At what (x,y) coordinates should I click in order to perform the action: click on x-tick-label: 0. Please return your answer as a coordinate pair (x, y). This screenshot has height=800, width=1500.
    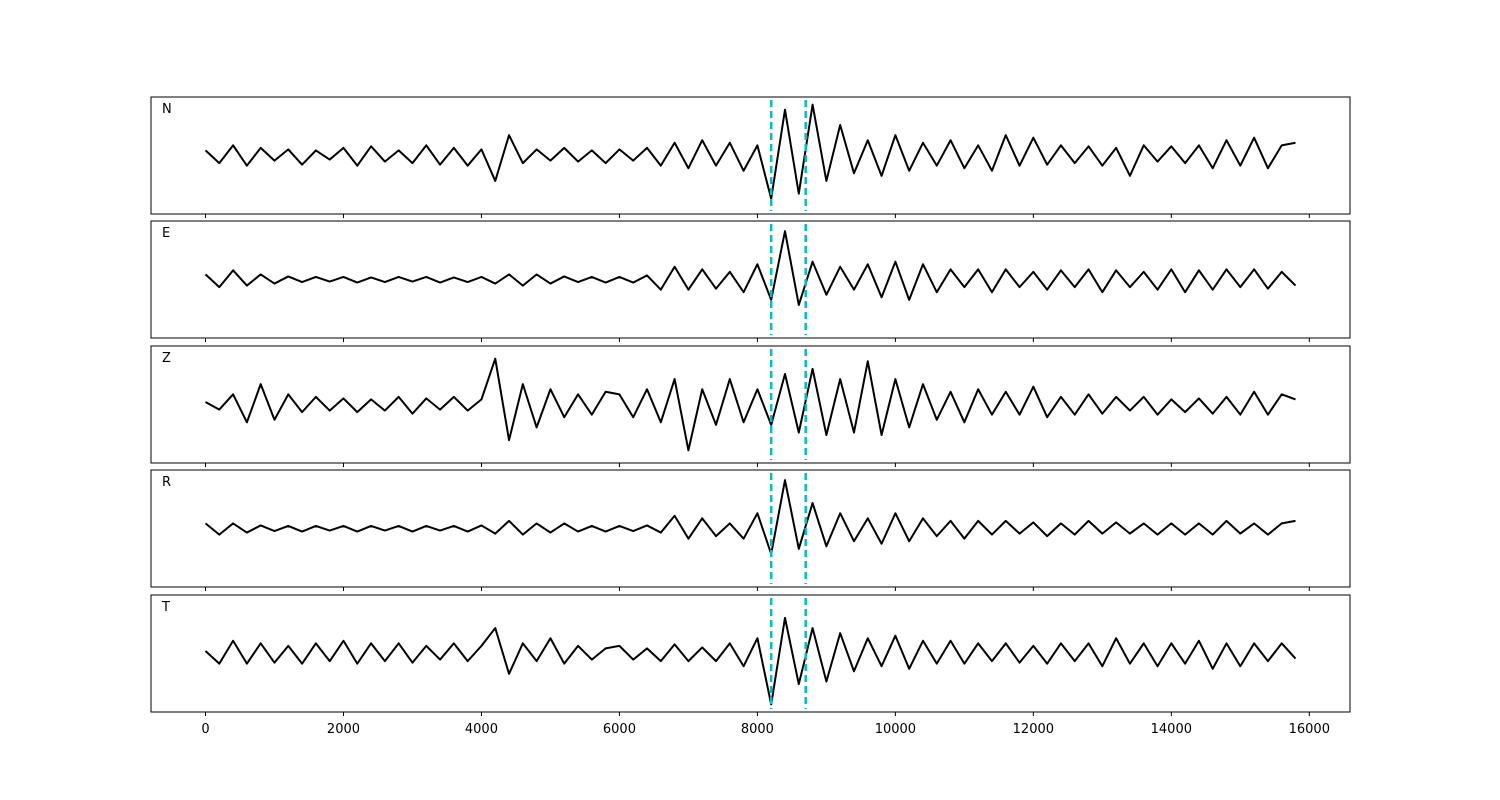
    Looking at the image, I should click on (205, 729).